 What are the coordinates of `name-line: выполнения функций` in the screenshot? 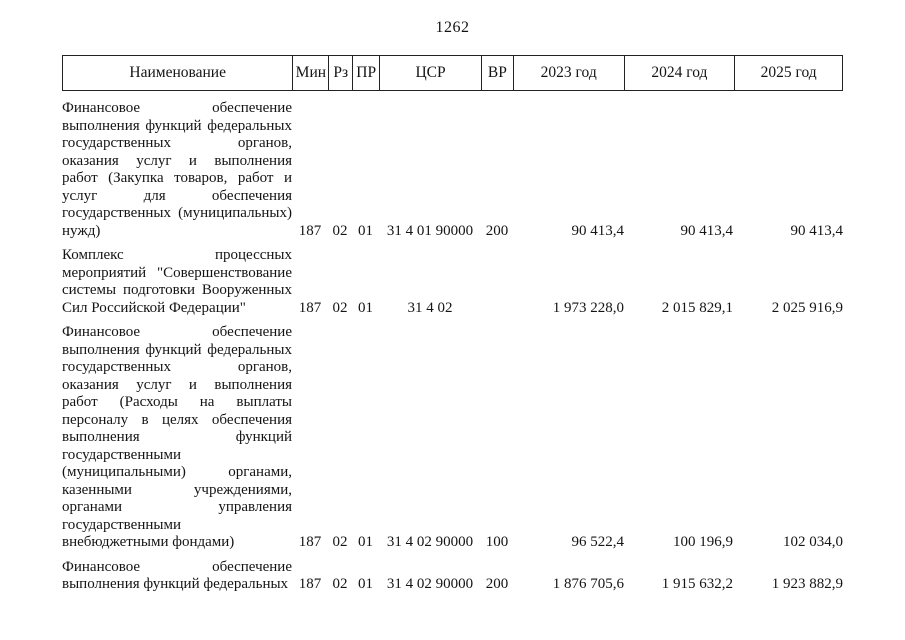 It's located at (177, 437).